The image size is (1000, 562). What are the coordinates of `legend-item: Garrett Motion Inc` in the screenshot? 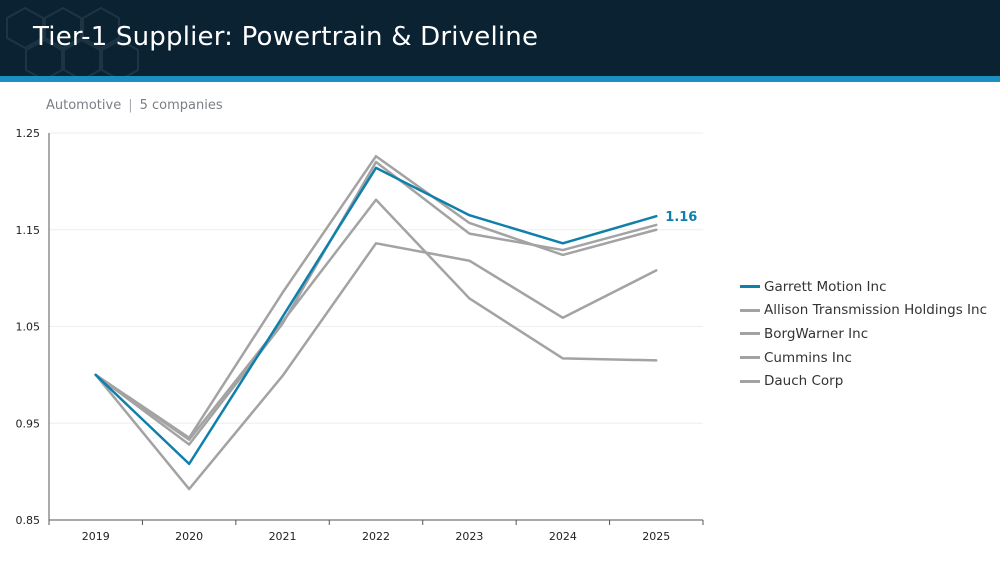 It's located at (863, 287).